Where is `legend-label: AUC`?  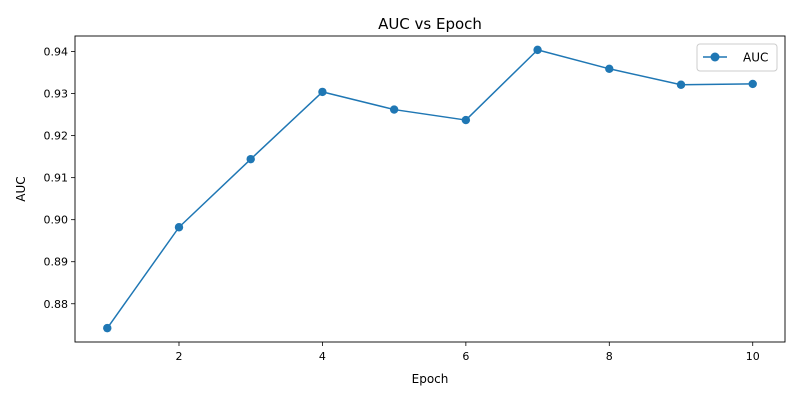 legend-label: AUC is located at coordinates (755, 58).